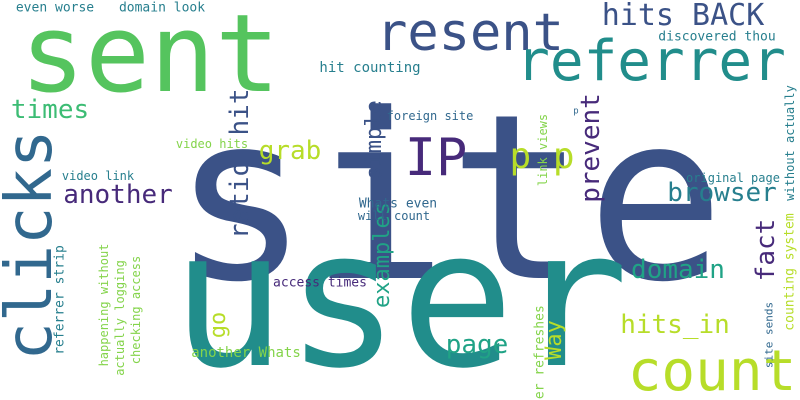 The height and width of the screenshot is (400, 800). What do you see at coordinates (430, 116) in the screenshot?
I see `word-foreign-site: foreign site` at bounding box center [430, 116].